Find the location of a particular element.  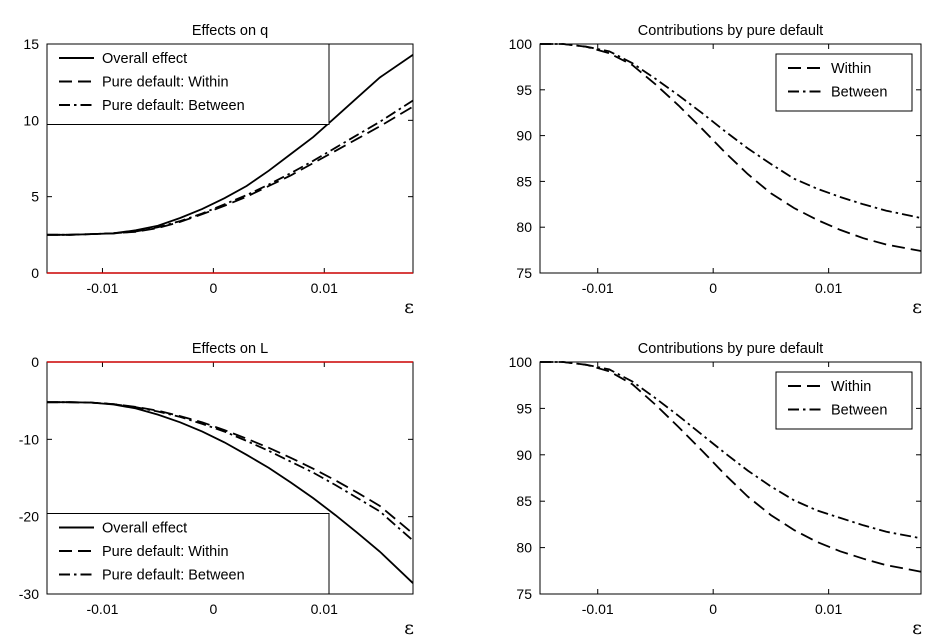

y-tick-label: -20 is located at coordinates (29, 517).